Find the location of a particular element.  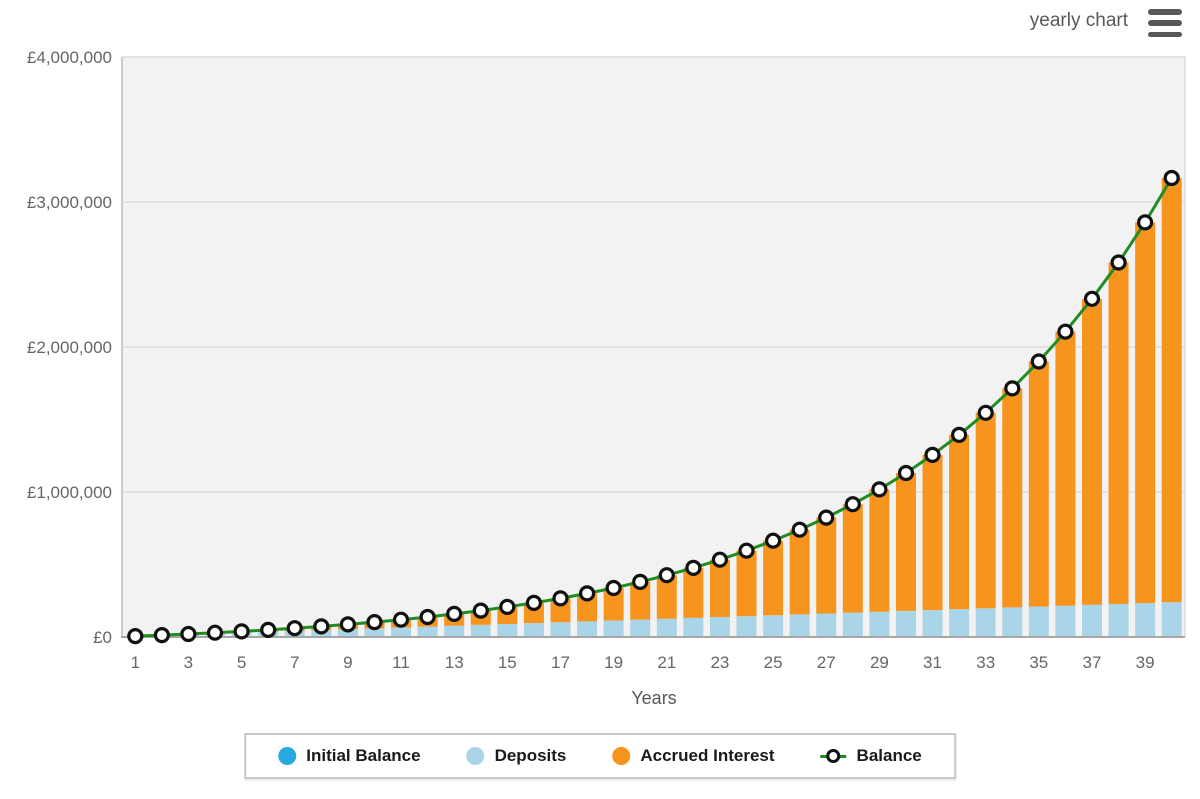

legend-item-deposits: Deposits is located at coordinates (516, 756).